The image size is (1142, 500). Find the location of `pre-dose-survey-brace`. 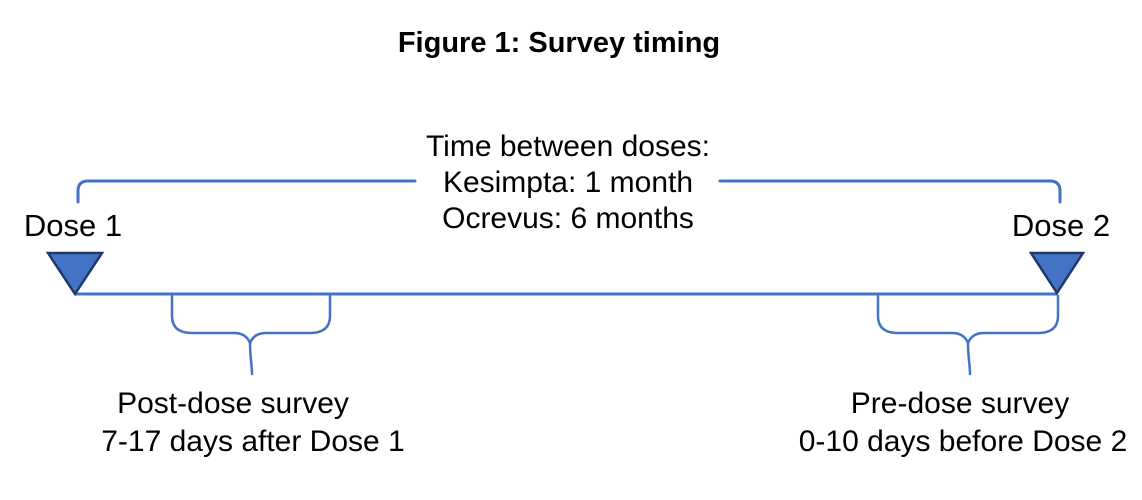

pre-dose-survey-brace is located at coordinates (968, 335).